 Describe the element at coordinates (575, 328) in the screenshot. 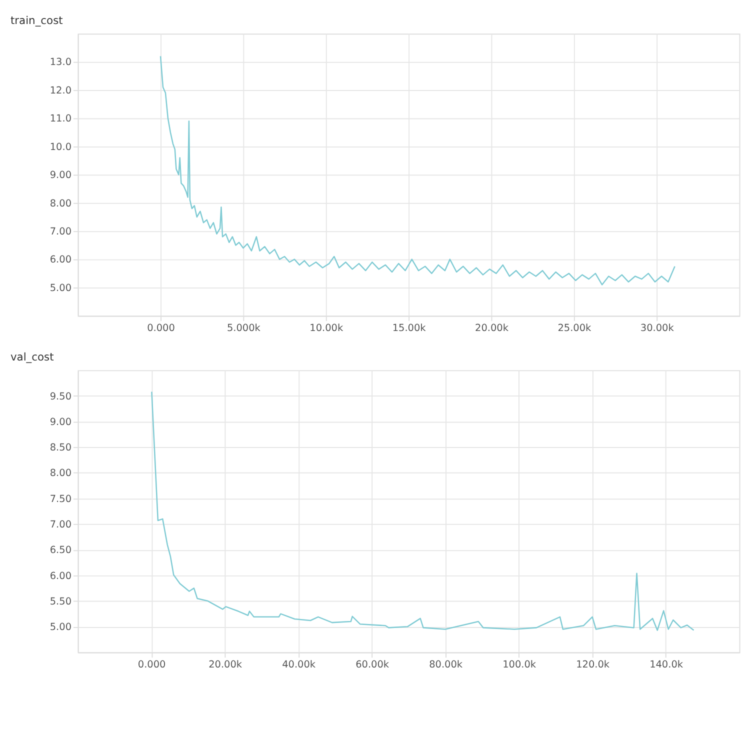

I see `x-tick-label: 25.00k` at that location.